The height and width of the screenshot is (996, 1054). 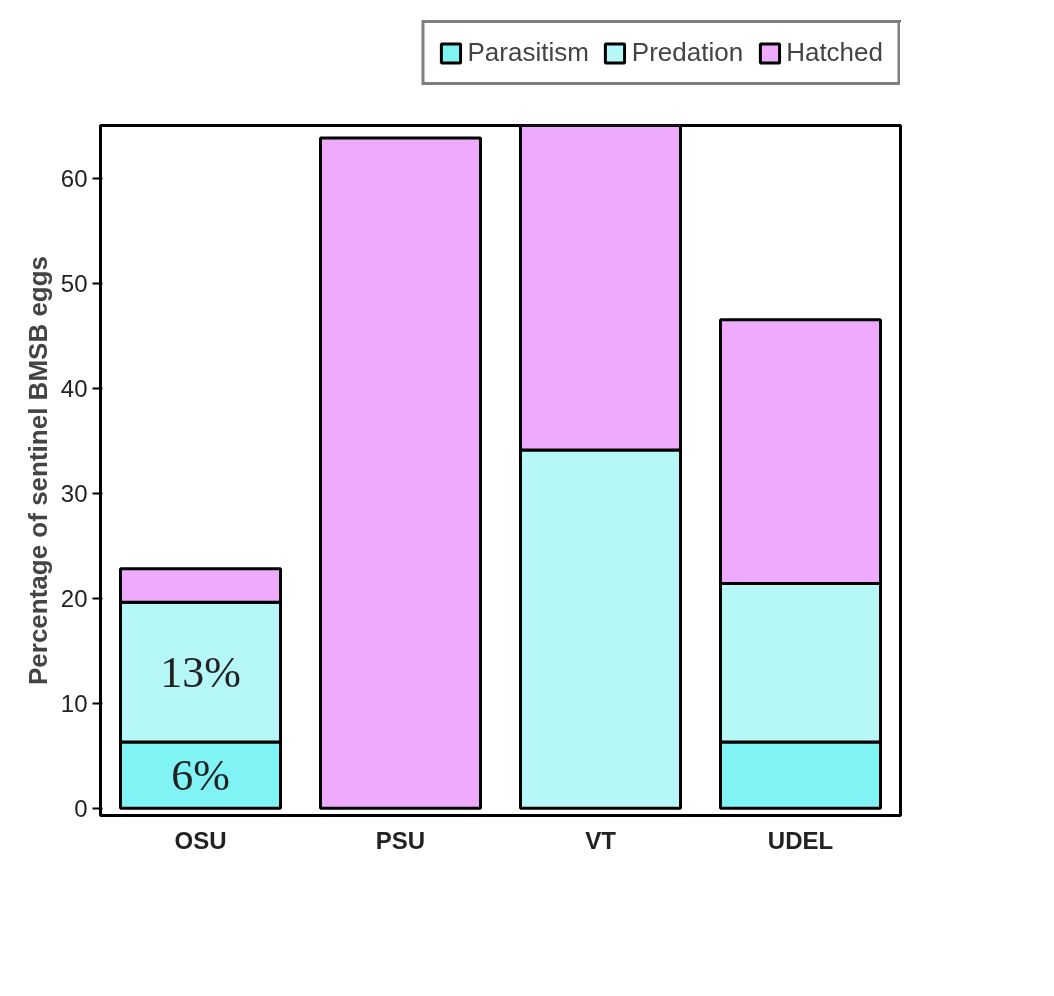 What do you see at coordinates (400, 473) in the screenshot?
I see `bar` at bounding box center [400, 473].